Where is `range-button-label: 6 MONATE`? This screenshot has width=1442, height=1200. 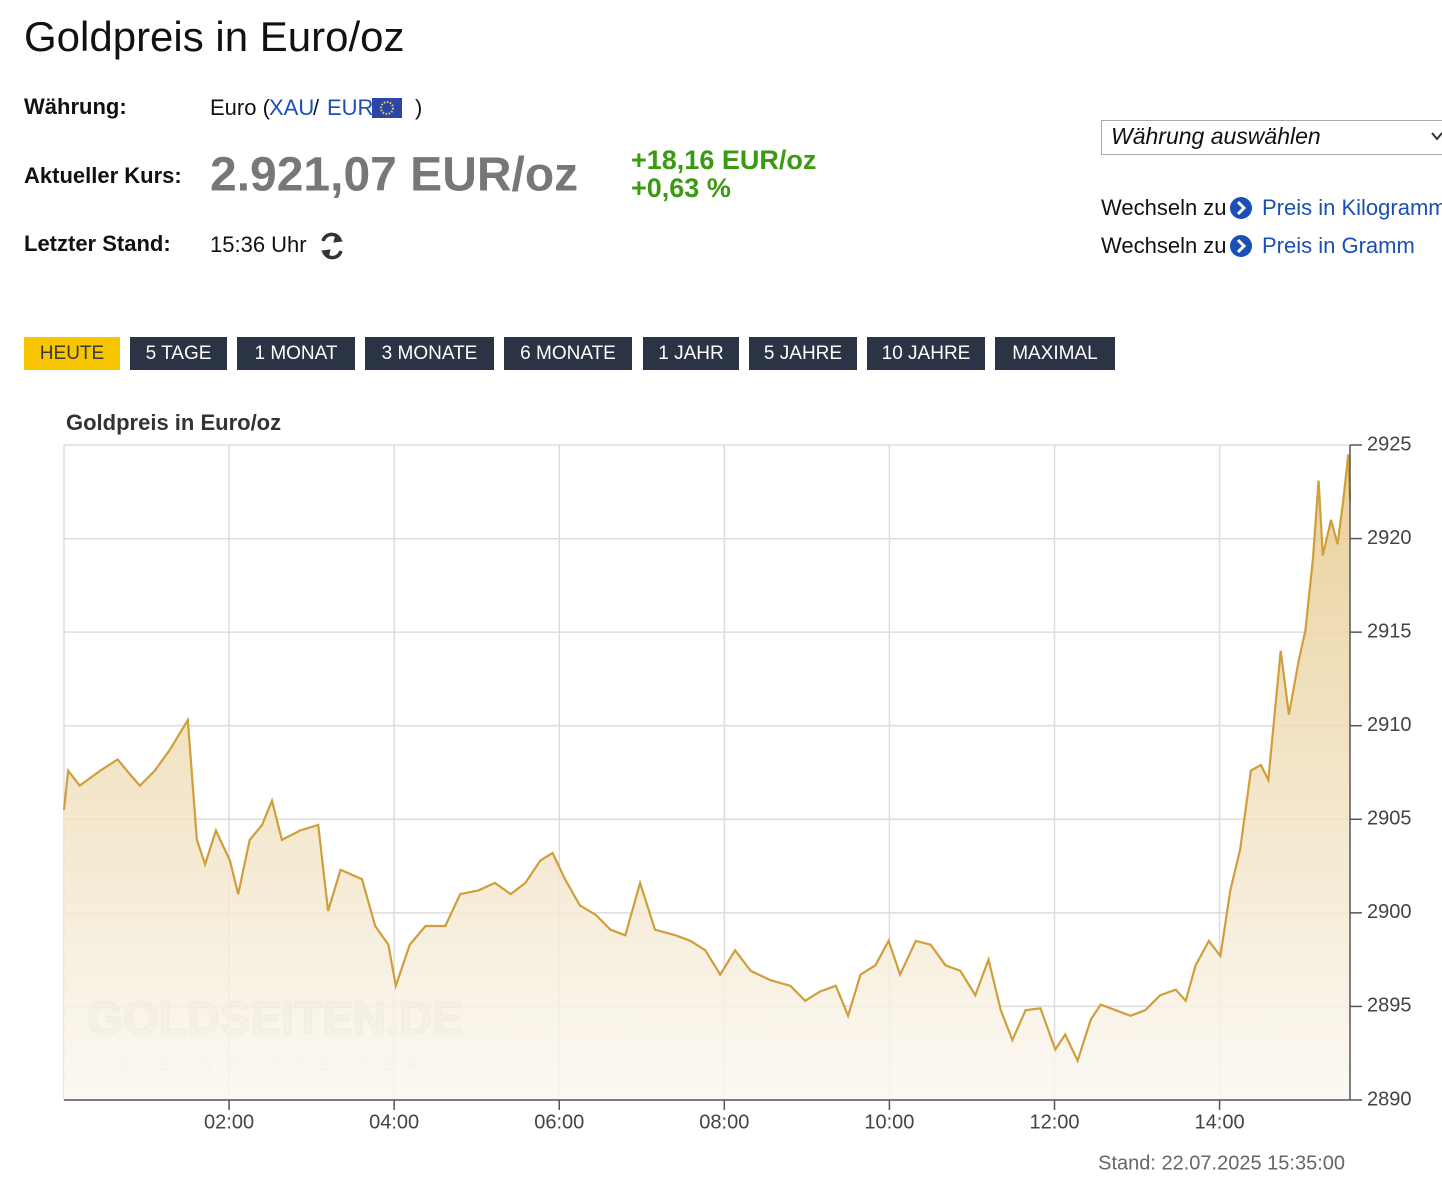
range-button-label: 6 MONATE is located at coordinates (568, 353).